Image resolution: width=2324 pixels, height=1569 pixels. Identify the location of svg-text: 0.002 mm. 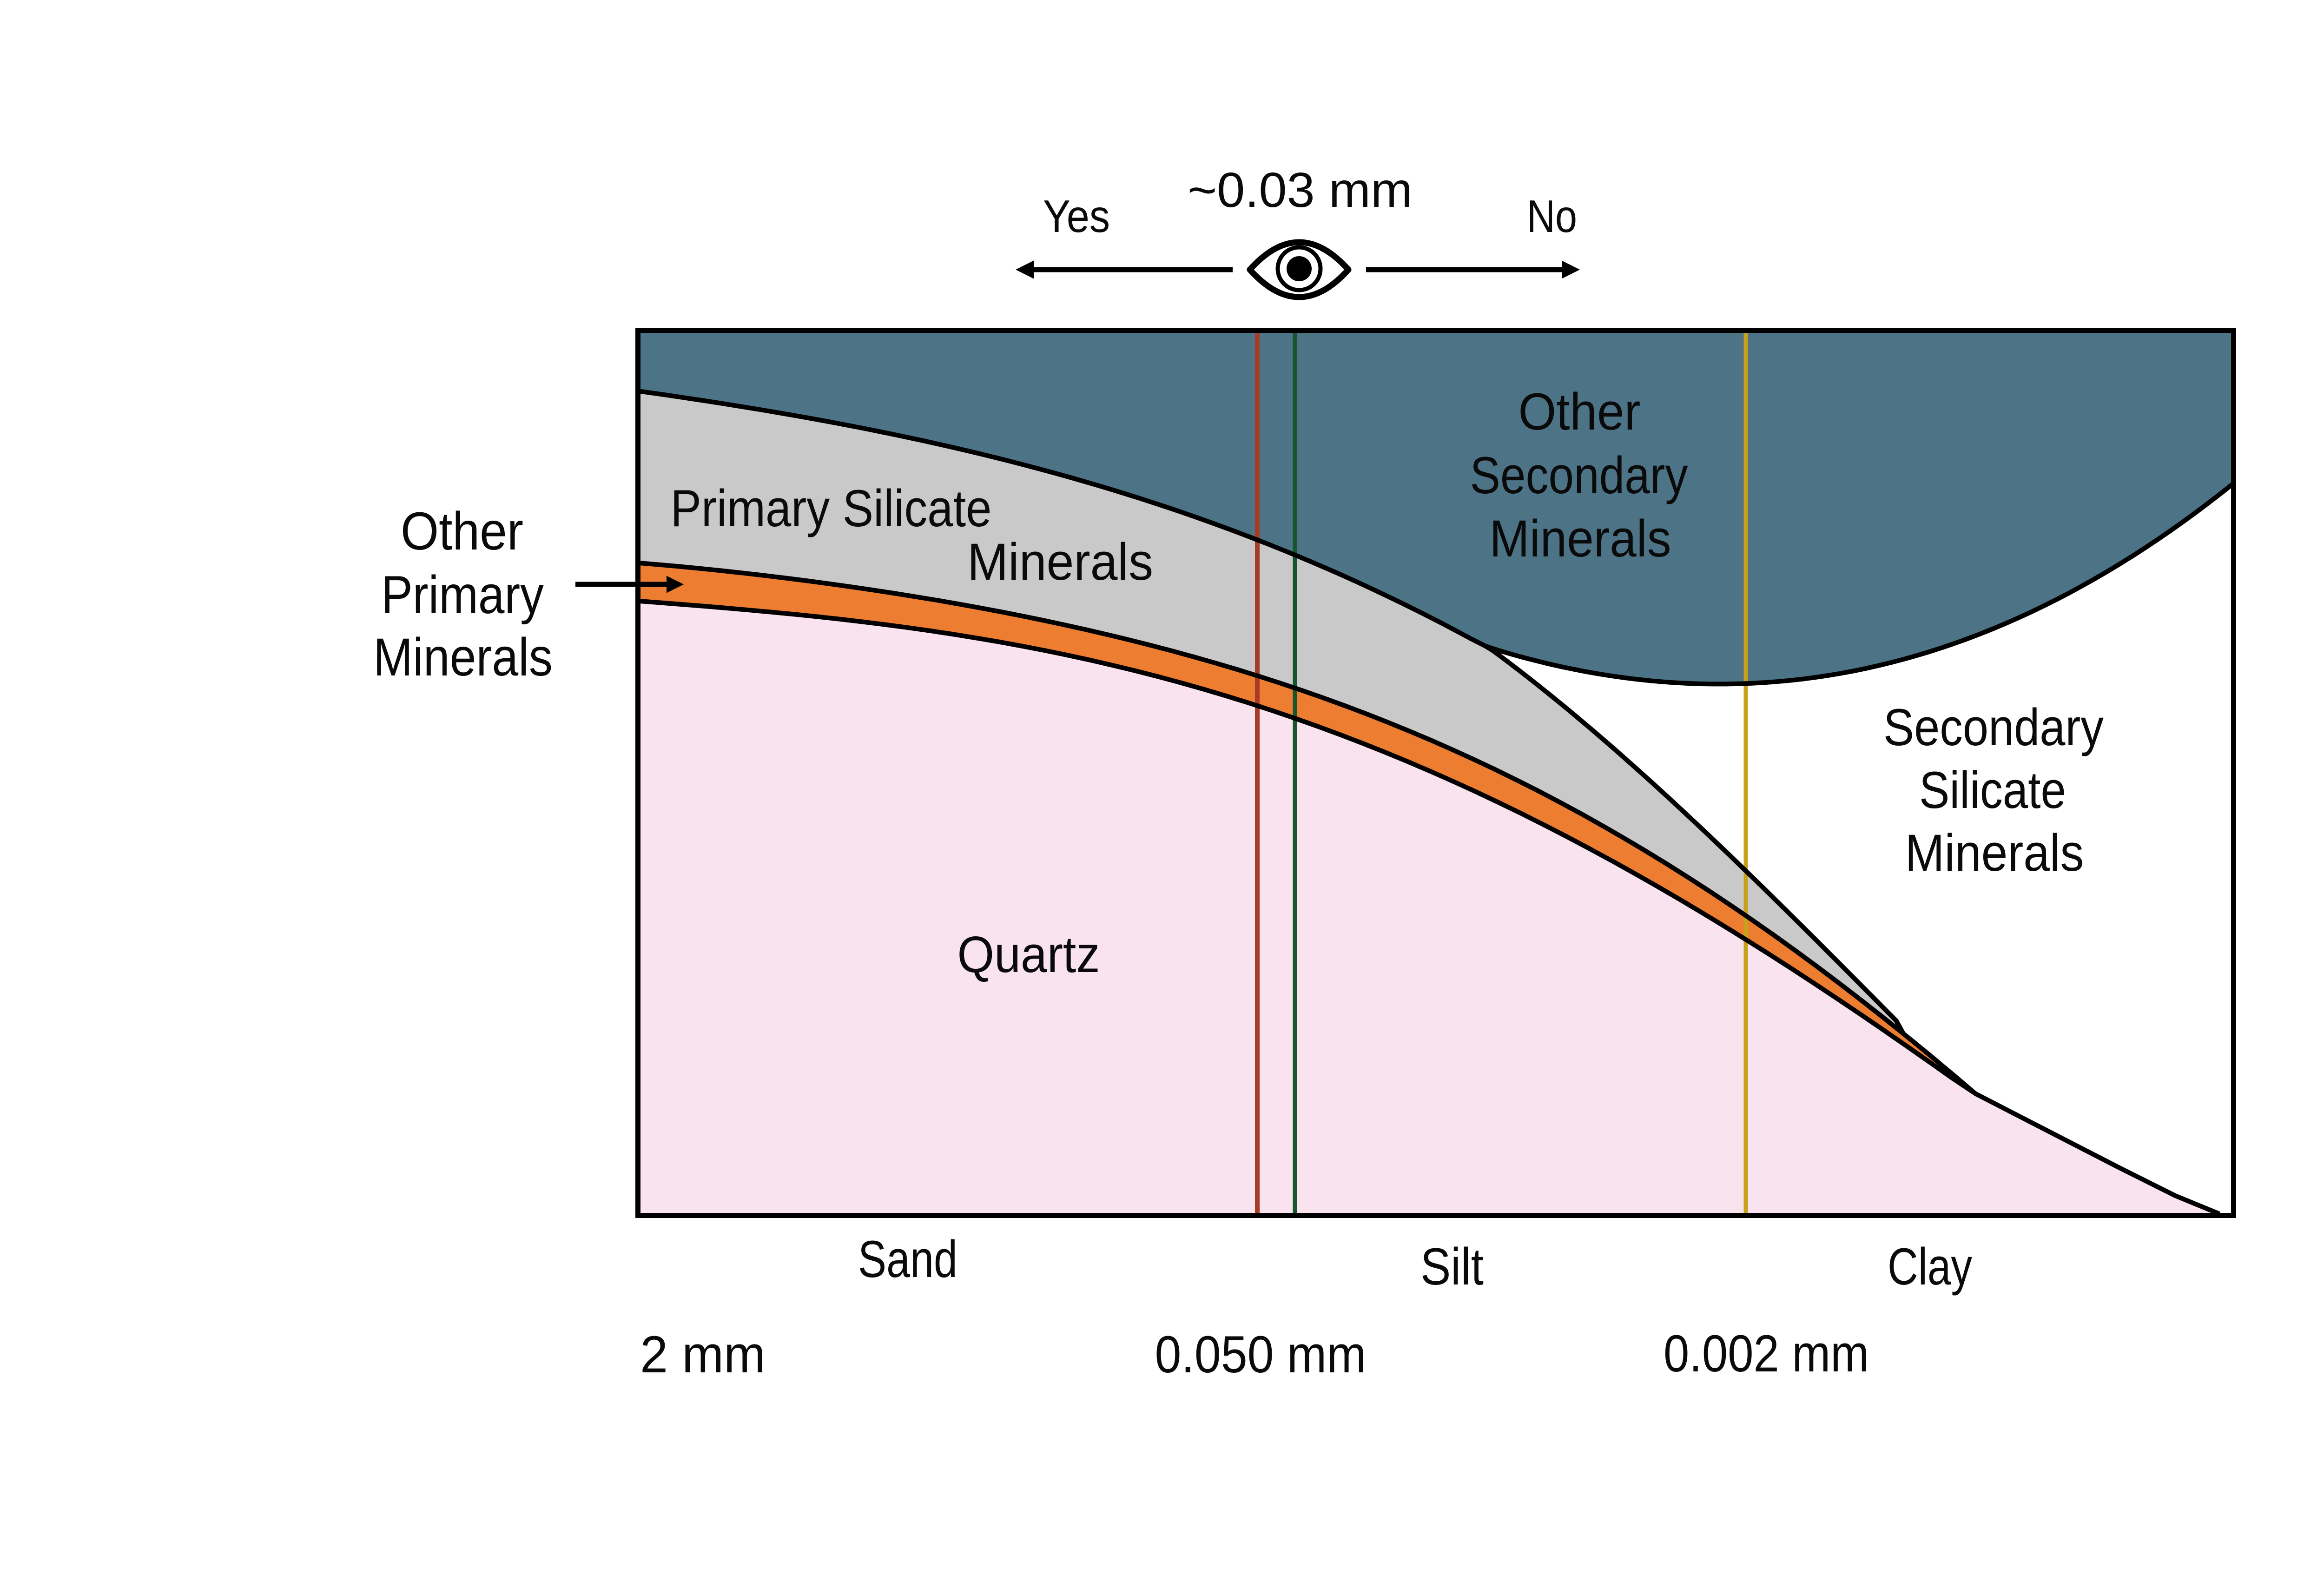
(1766, 1353).